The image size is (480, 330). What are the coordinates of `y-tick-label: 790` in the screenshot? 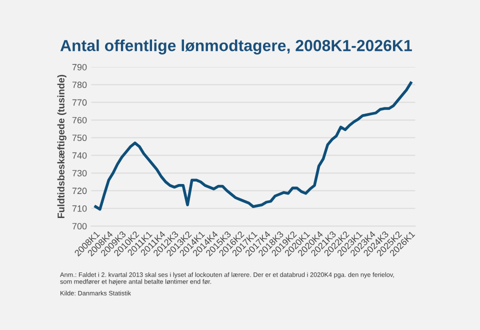 It's located at (79, 67).